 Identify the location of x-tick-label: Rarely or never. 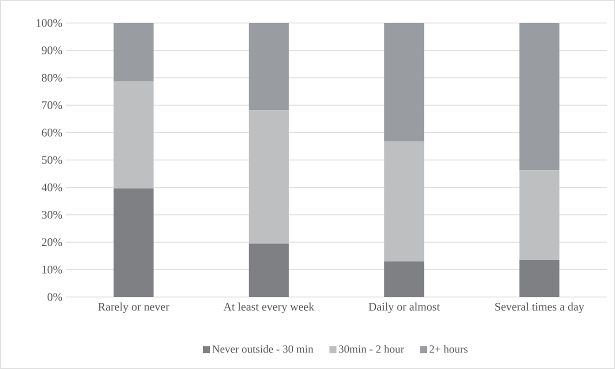
(134, 307).